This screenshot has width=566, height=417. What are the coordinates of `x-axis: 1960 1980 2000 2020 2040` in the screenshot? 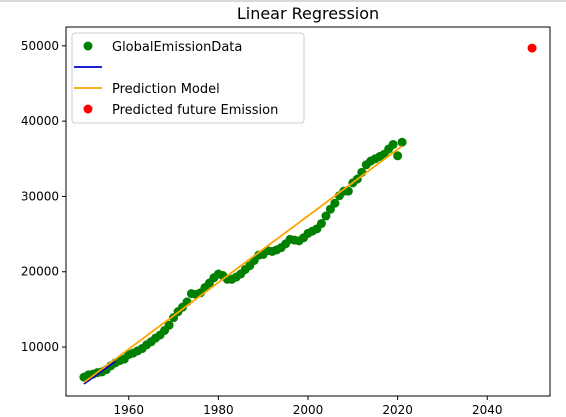 It's located at (308, 406).